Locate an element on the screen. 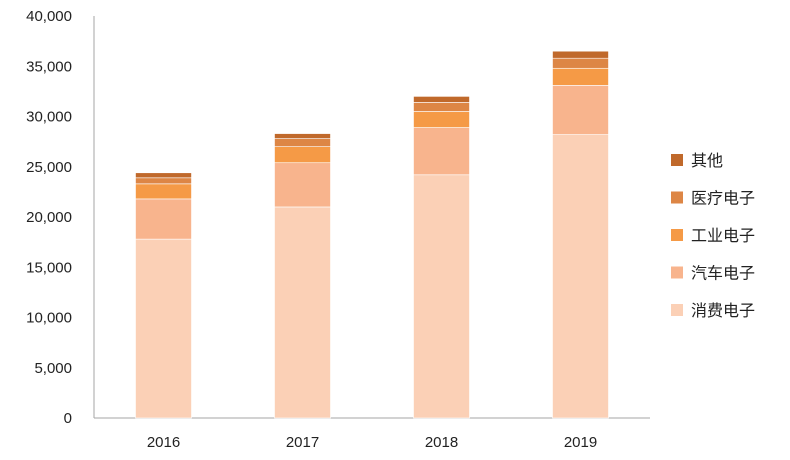 The height and width of the screenshot is (460, 790). y-tick-label: 0 is located at coordinates (68, 418).